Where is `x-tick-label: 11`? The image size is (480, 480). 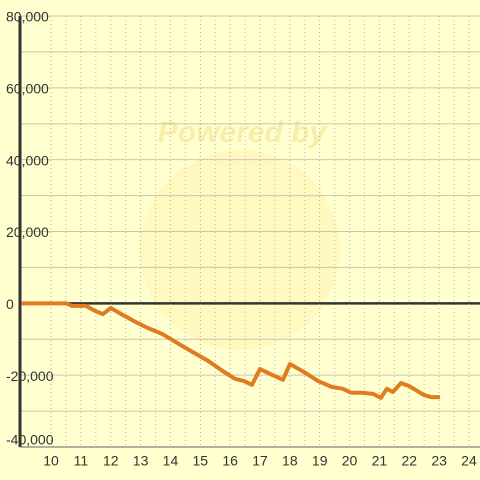
x-tick-label: 11 is located at coordinates (81, 461).